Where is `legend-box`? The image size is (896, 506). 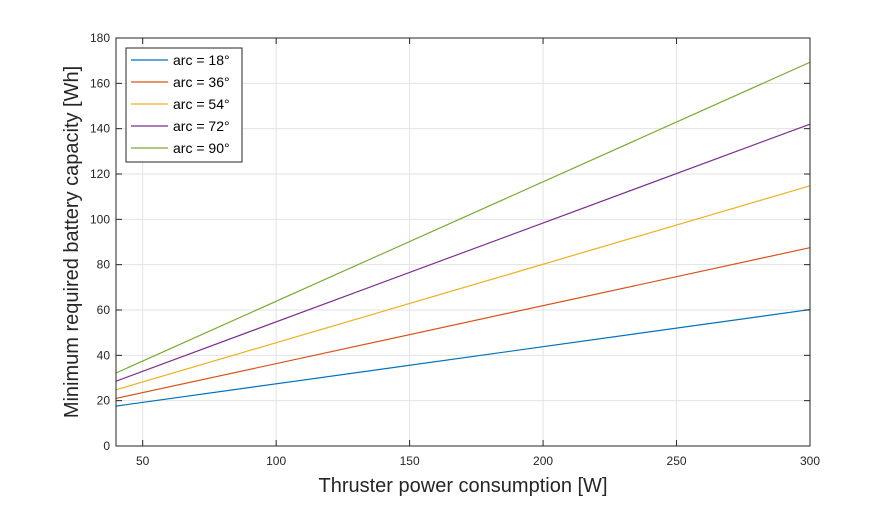
legend-box is located at coordinates (184, 105).